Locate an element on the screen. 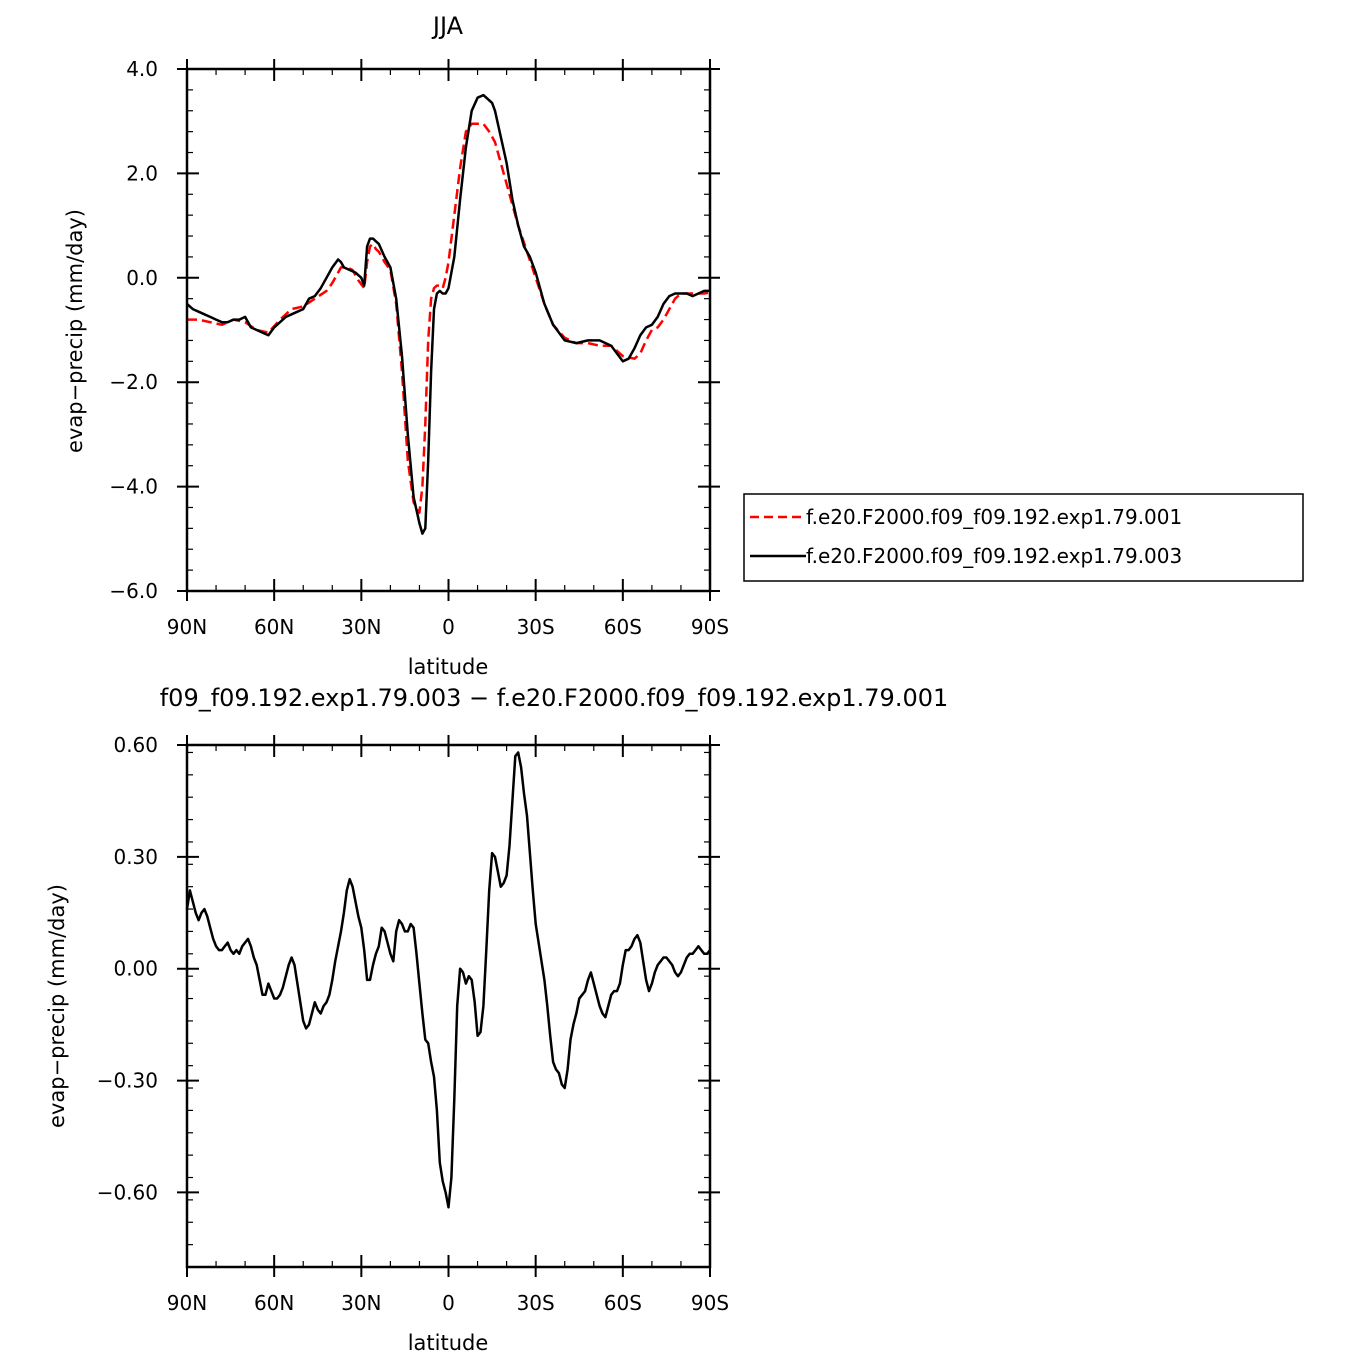 Image resolution: width=1363 pixels, height=1363 pixels. y-tick-label: −4.0 is located at coordinates (133, 487).